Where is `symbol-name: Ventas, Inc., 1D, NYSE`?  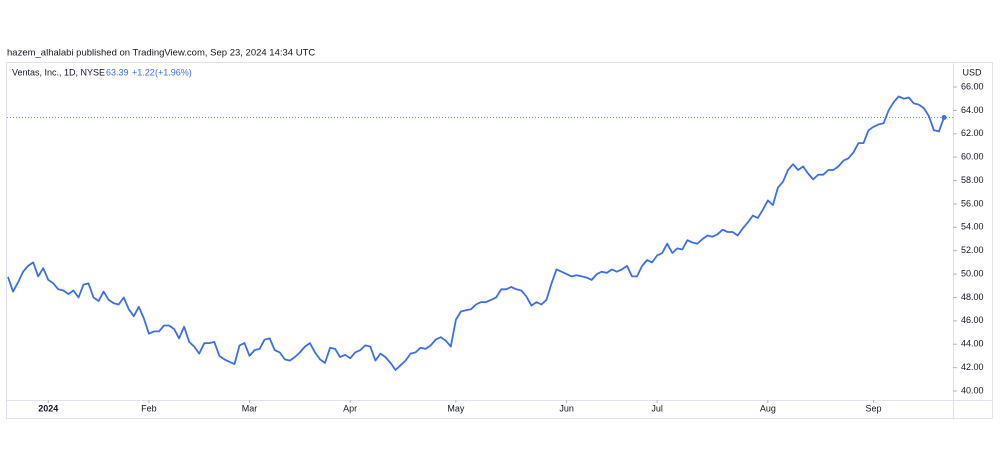
symbol-name: Ventas, Inc., 1D, NYSE is located at coordinates (58, 72).